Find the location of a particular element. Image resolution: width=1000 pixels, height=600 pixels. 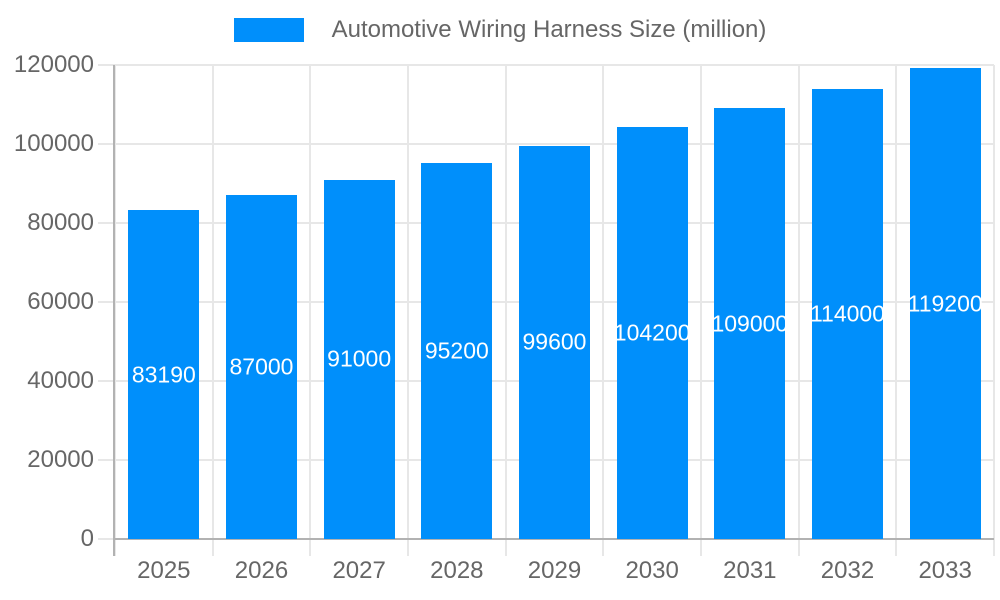

bar-2028 is located at coordinates (457, 350).